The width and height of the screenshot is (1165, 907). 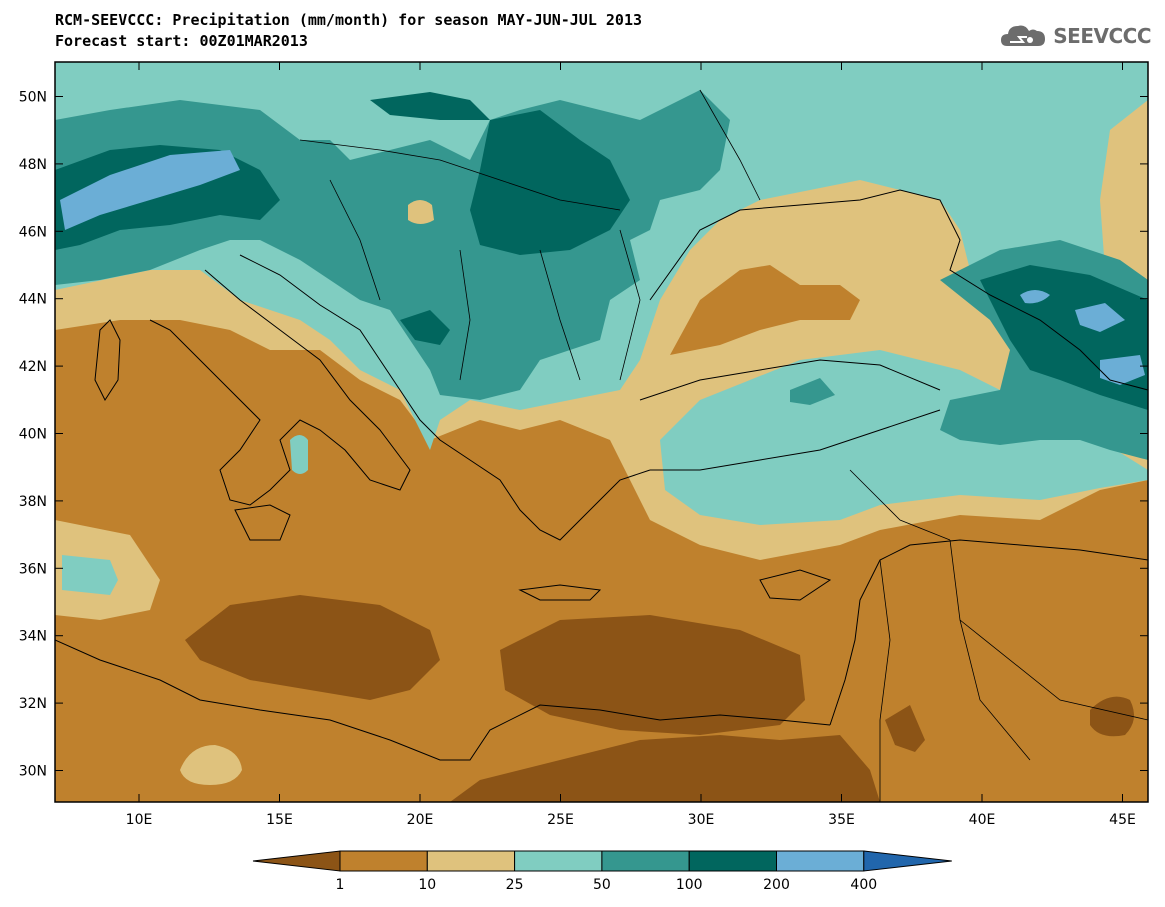 I want to click on lat-label: 30N, so click(x=33, y=772).